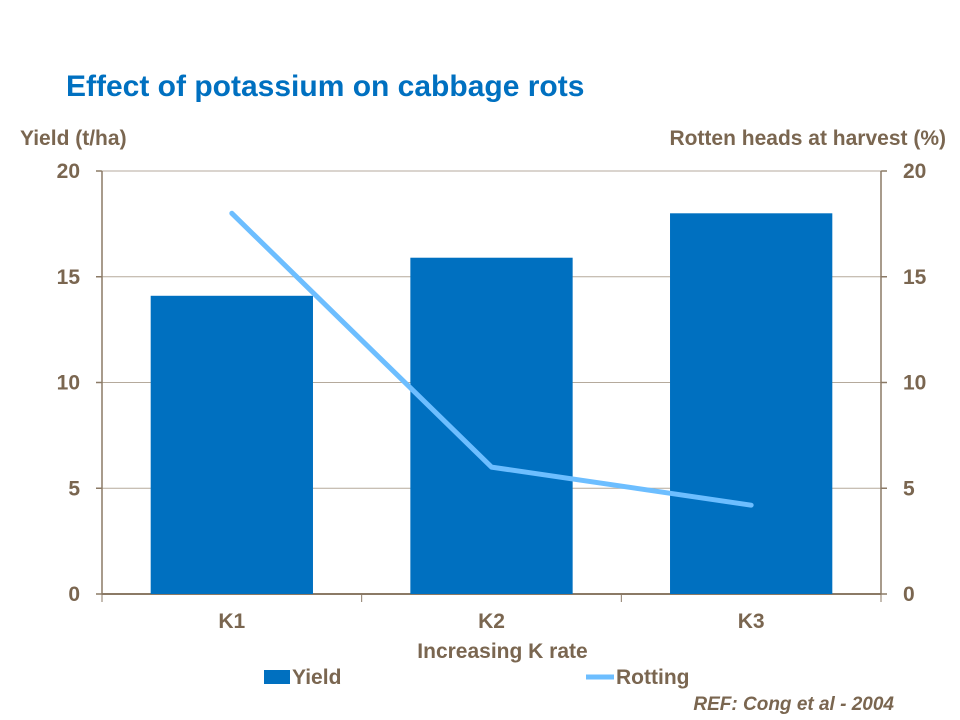 The image size is (960, 720). What do you see at coordinates (914, 383) in the screenshot?
I see `y2-tick-label: 10` at bounding box center [914, 383].